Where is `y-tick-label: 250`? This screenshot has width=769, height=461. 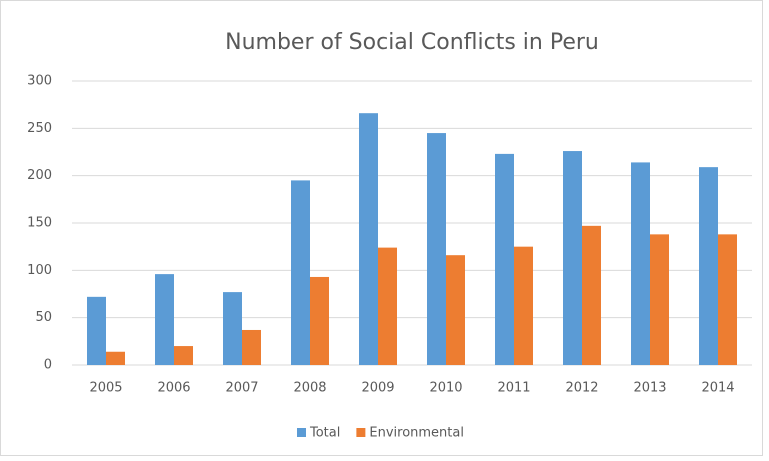 y-tick-label: 250 is located at coordinates (39, 128).